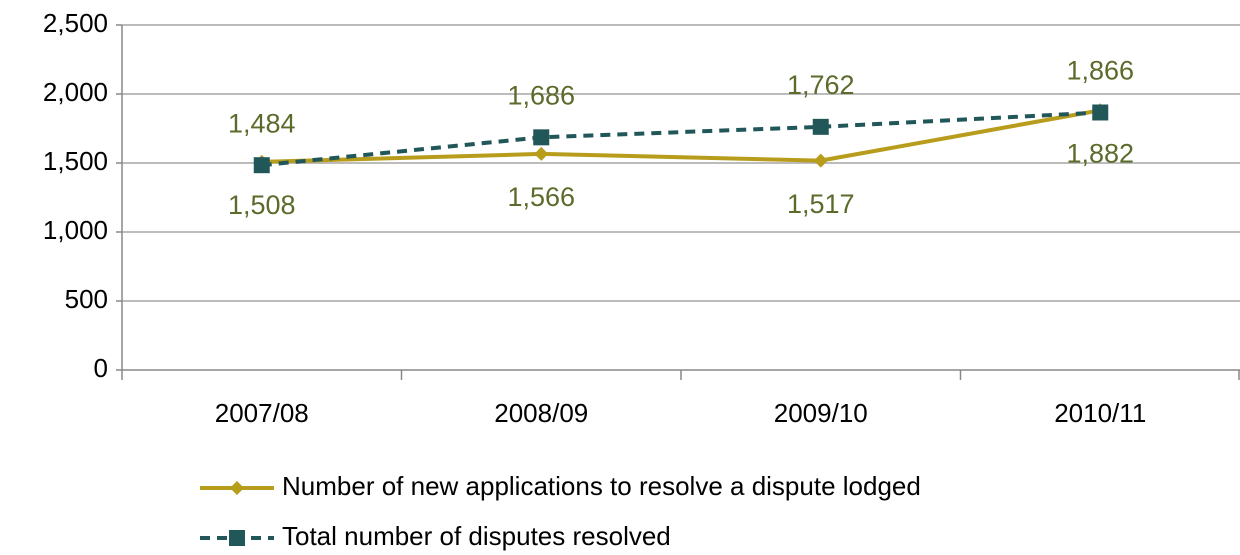 This screenshot has height=555, width=1240. I want to click on data-label: 1,686, so click(541, 95).